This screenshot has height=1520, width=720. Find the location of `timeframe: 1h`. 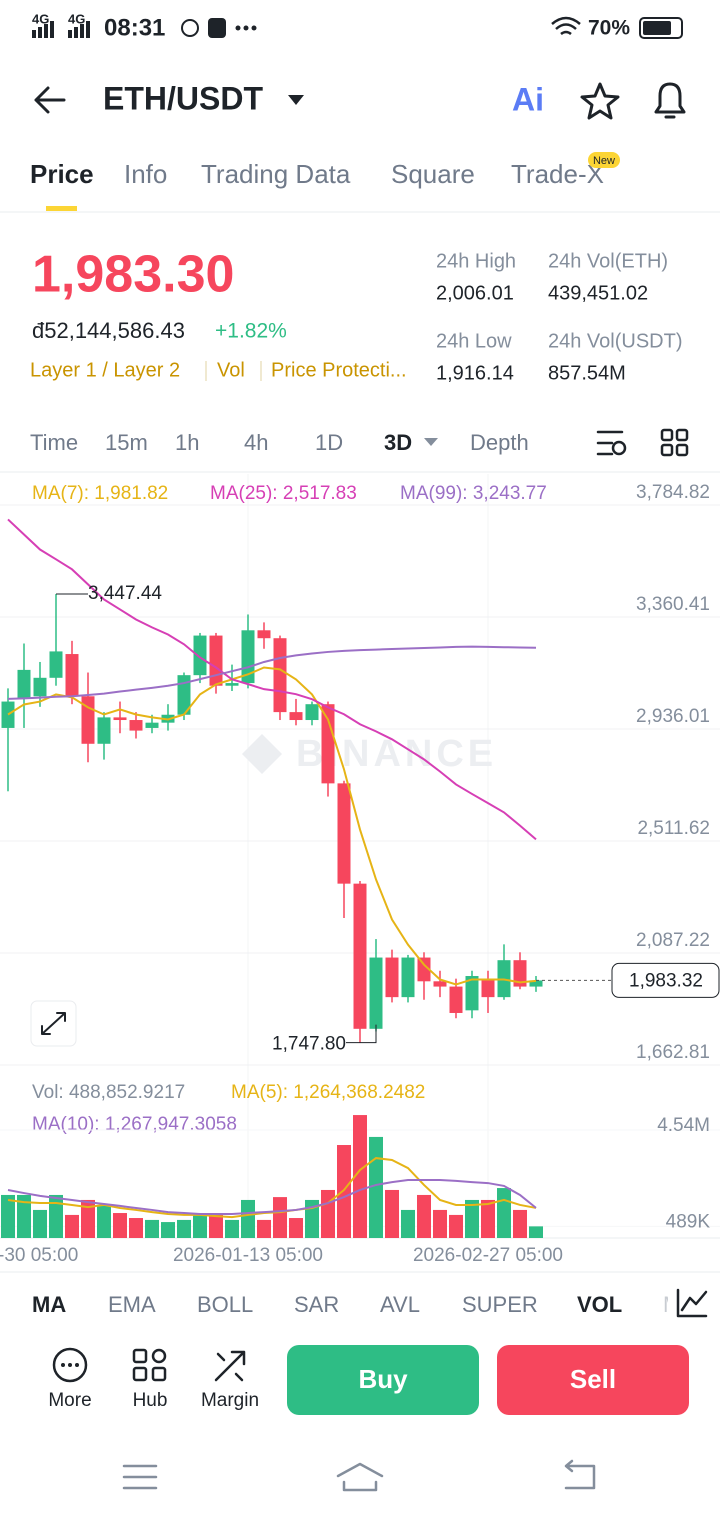

timeframe: 1h is located at coordinates (187, 442).